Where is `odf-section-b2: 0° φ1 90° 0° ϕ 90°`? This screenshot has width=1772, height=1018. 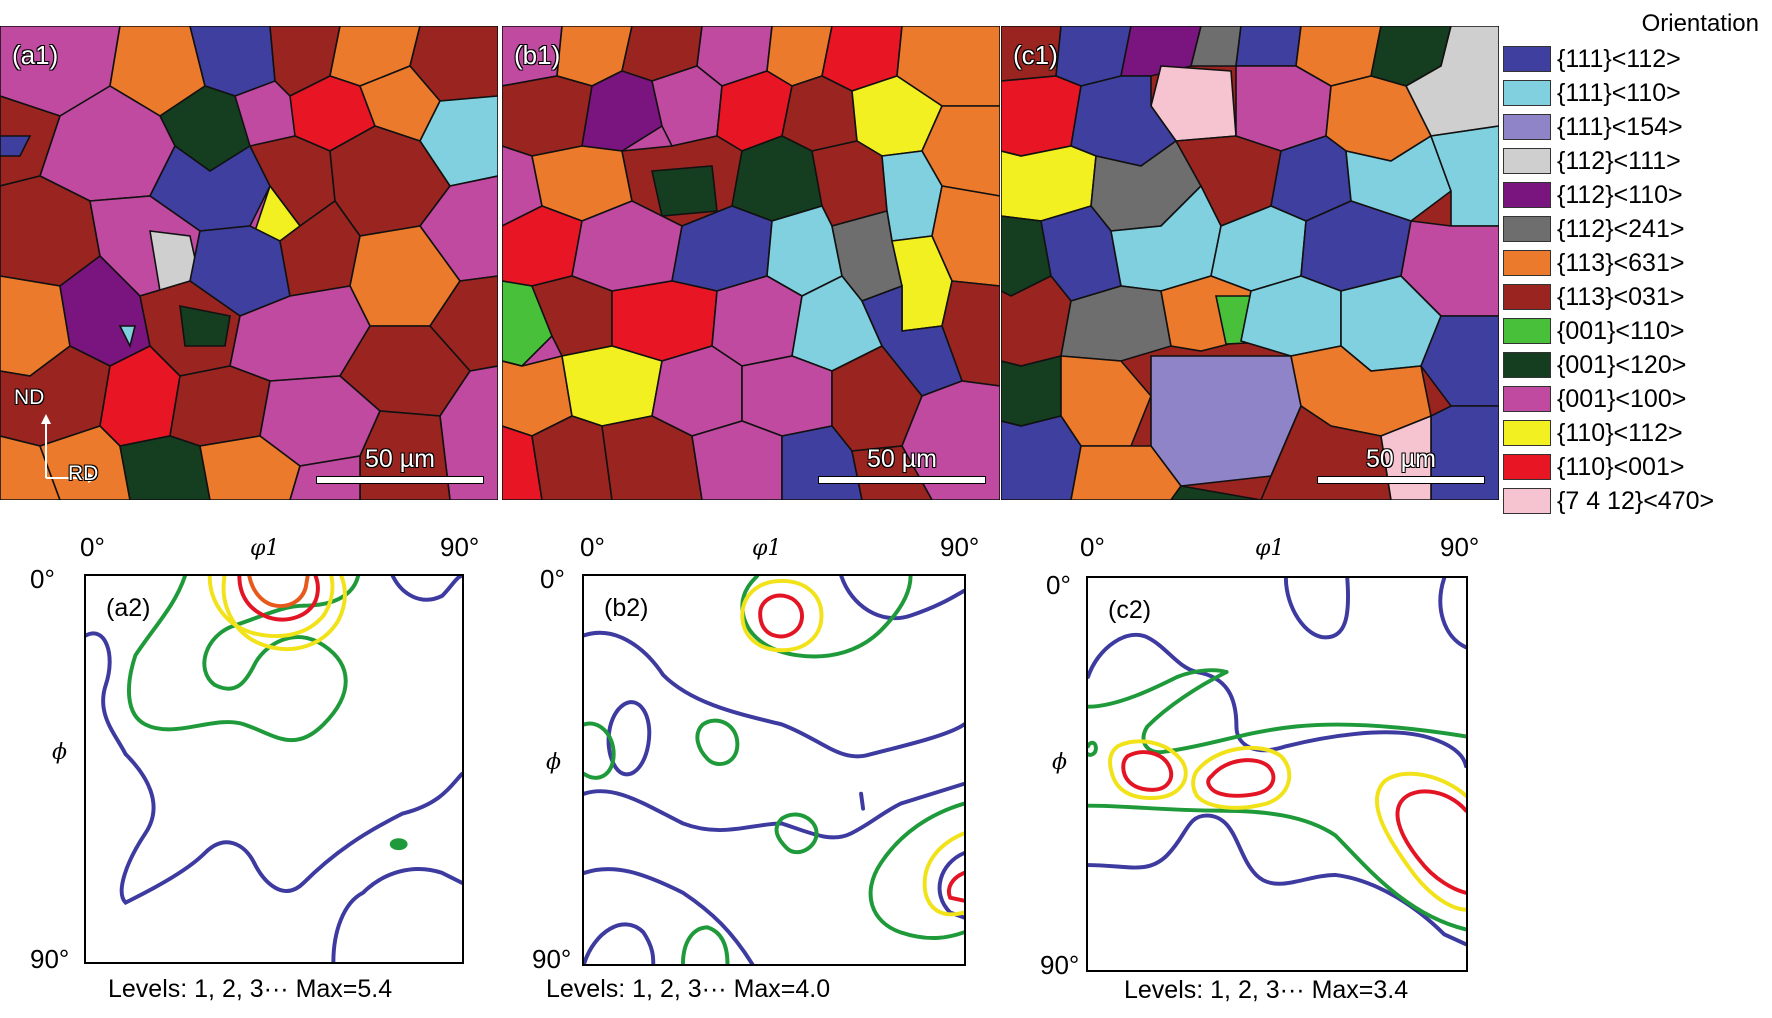
odf-section-b2: 0° φ1 90° 0° ϕ 90° is located at coordinates (750, 769).